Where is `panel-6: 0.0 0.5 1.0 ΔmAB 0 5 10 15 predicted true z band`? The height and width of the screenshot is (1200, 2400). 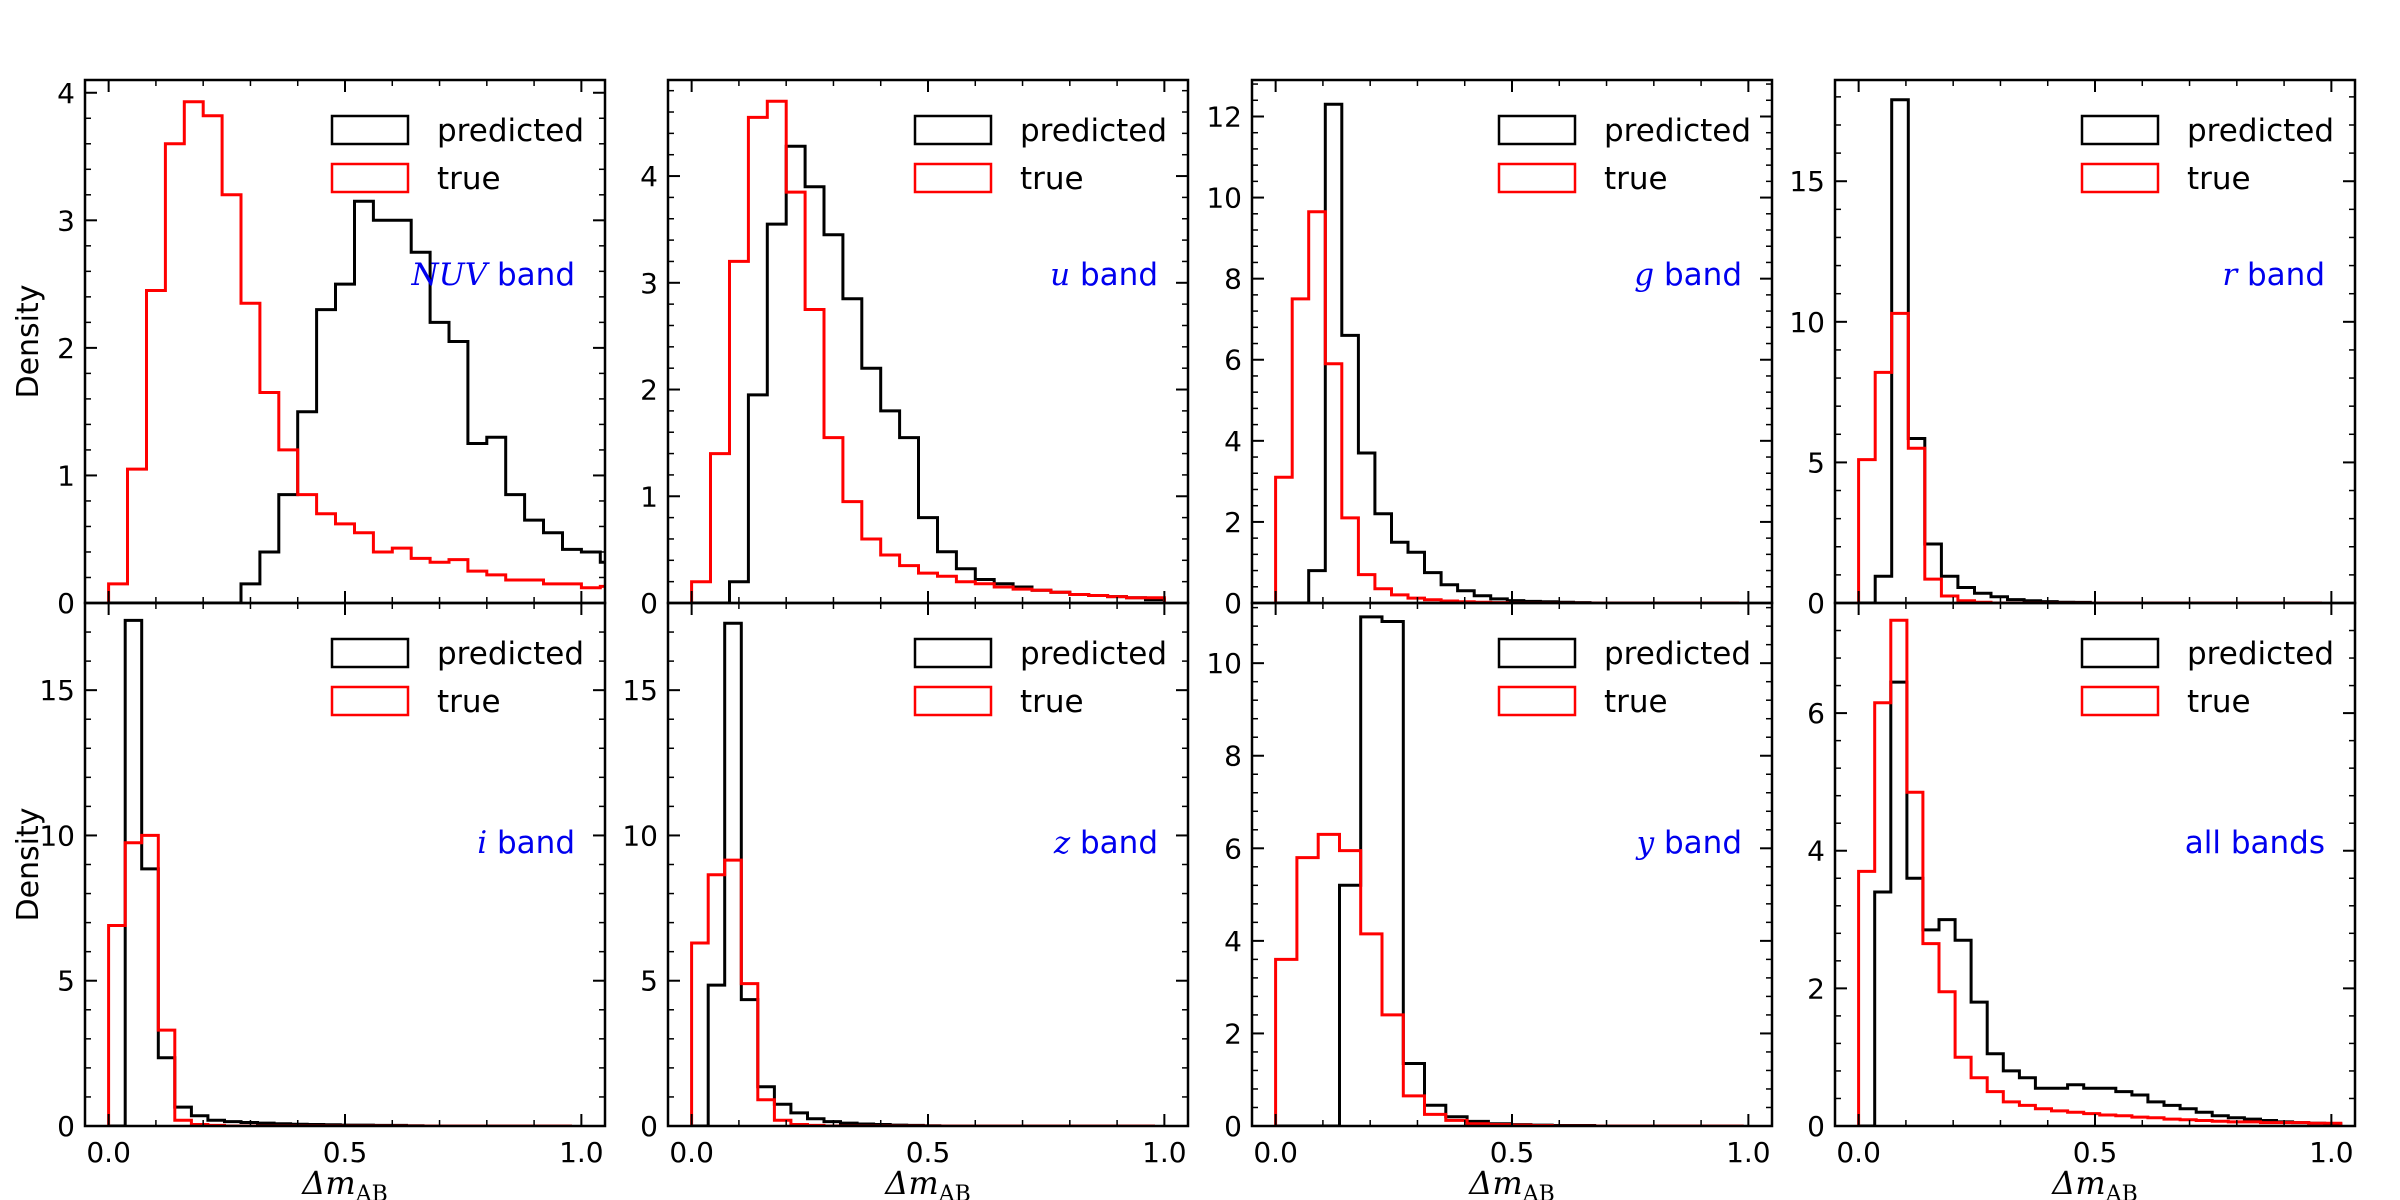 panel-6: 0.0 0.5 1.0 ΔmAB 0 5 10 15 predicted true z band is located at coordinates (906, 900).